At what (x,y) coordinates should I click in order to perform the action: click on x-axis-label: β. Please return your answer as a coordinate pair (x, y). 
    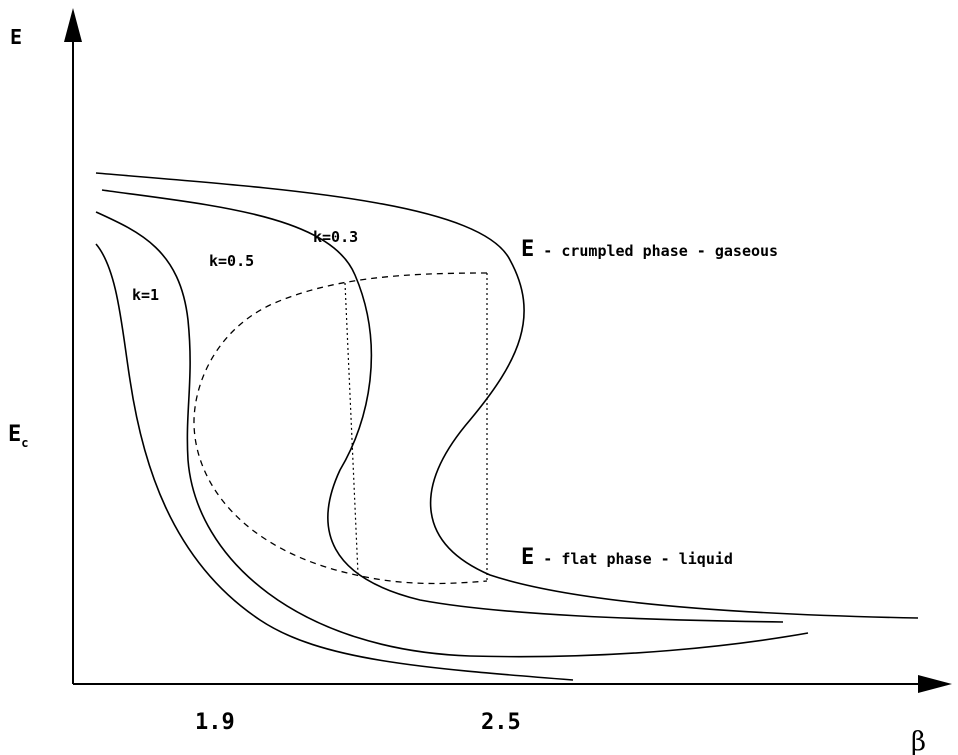
    Looking at the image, I should click on (918, 741).